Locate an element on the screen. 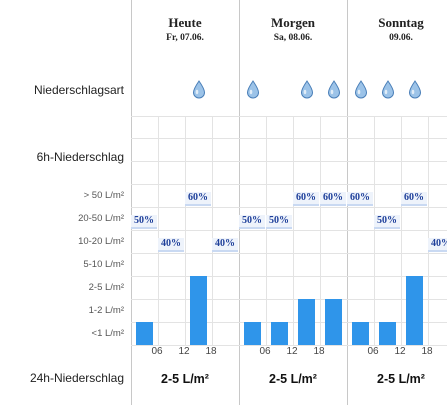  daily-total-sunday: 2-5 L/m² is located at coordinates (401, 379).